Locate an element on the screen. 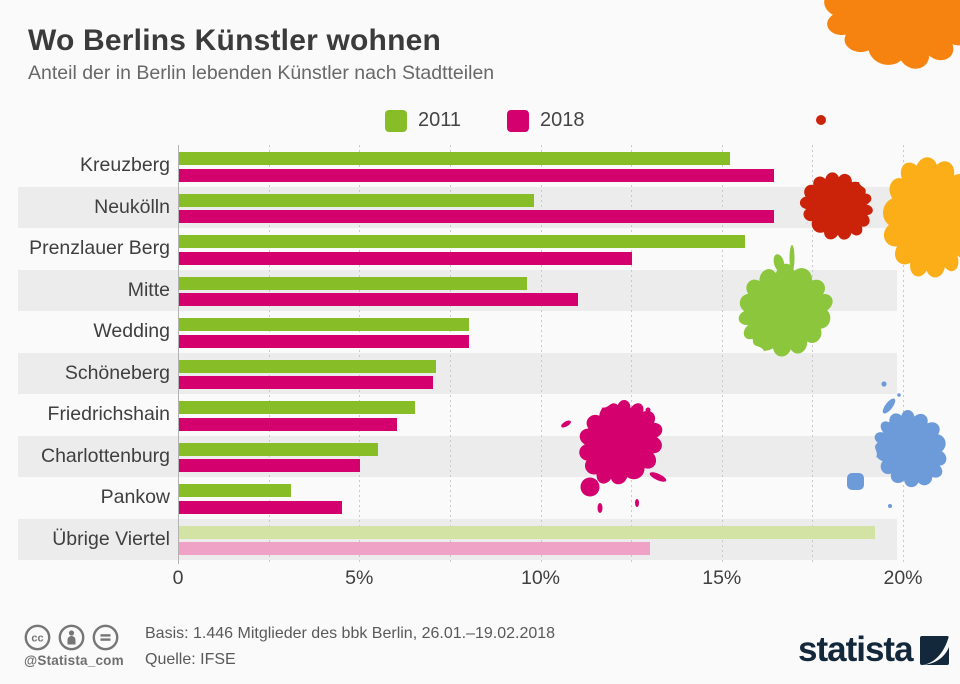  legend-label: 2011 is located at coordinates (440, 120).